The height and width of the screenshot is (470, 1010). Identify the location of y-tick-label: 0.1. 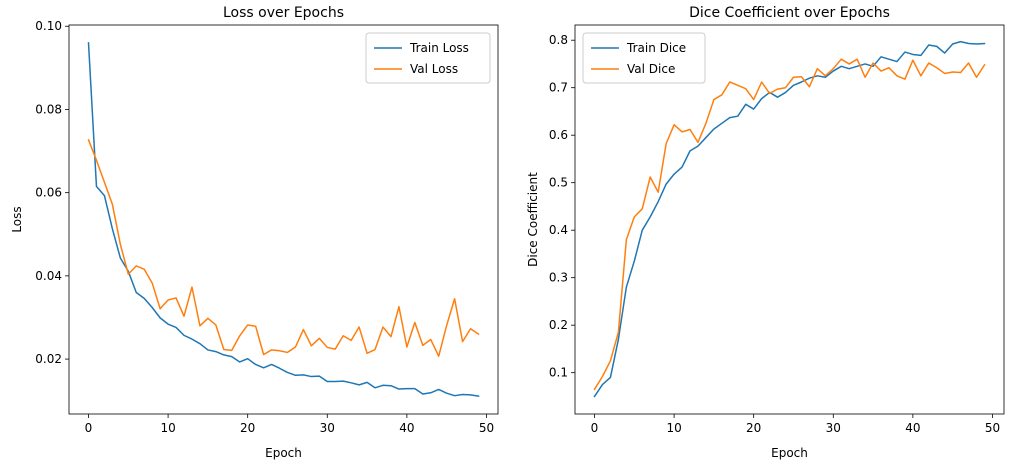
(558, 373).